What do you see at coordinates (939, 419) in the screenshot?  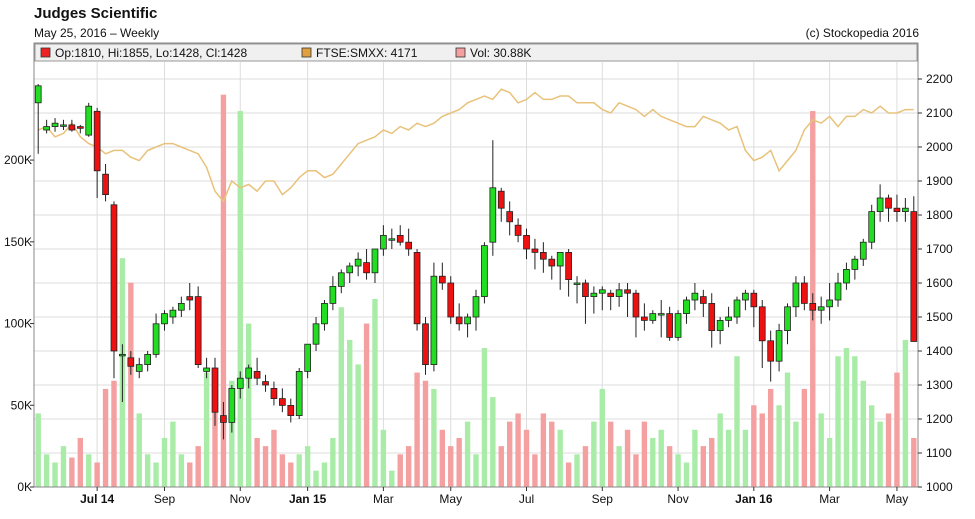 I see `price-tick-label: 1200` at bounding box center [939, 419].